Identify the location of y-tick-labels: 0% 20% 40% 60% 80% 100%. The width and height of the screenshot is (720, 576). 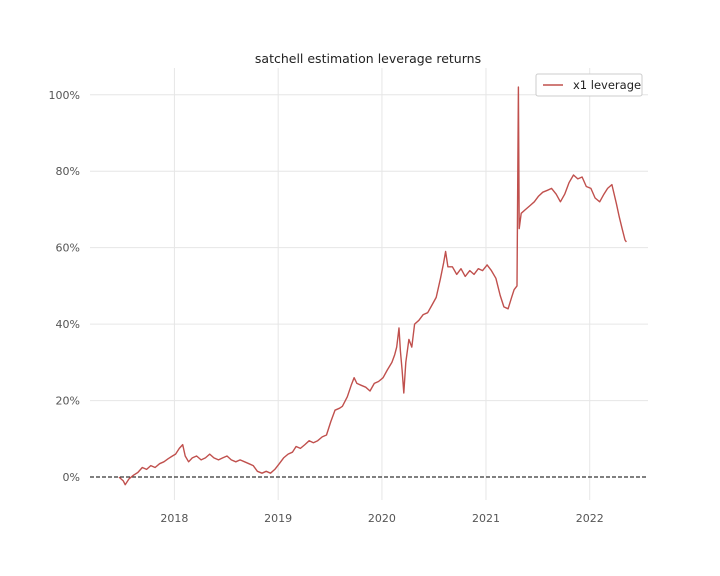
(64, 286).